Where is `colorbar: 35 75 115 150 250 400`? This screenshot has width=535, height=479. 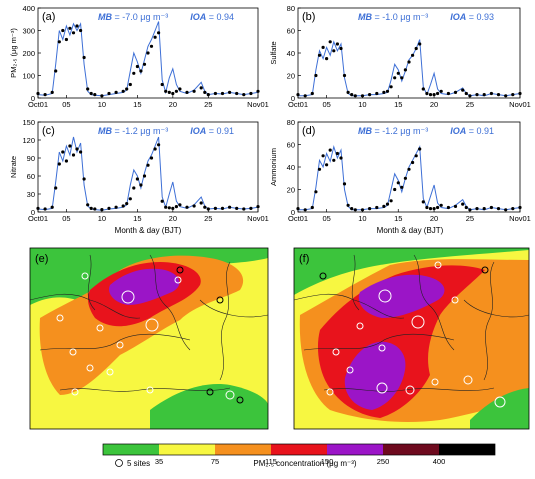
colorbar: 35 75 115 150 250 400 is located at coordinates (299, 454).